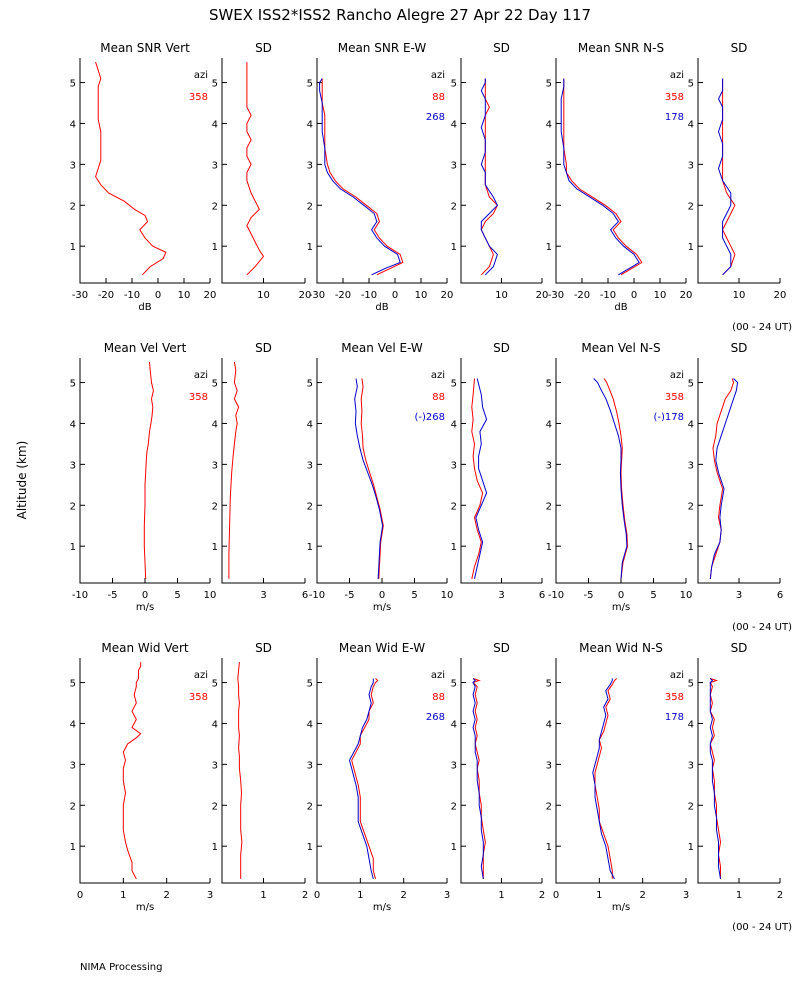 The height and width of the screenshot is (1000, 800). I want to click on legend-entry: 268, so click(435, 717).